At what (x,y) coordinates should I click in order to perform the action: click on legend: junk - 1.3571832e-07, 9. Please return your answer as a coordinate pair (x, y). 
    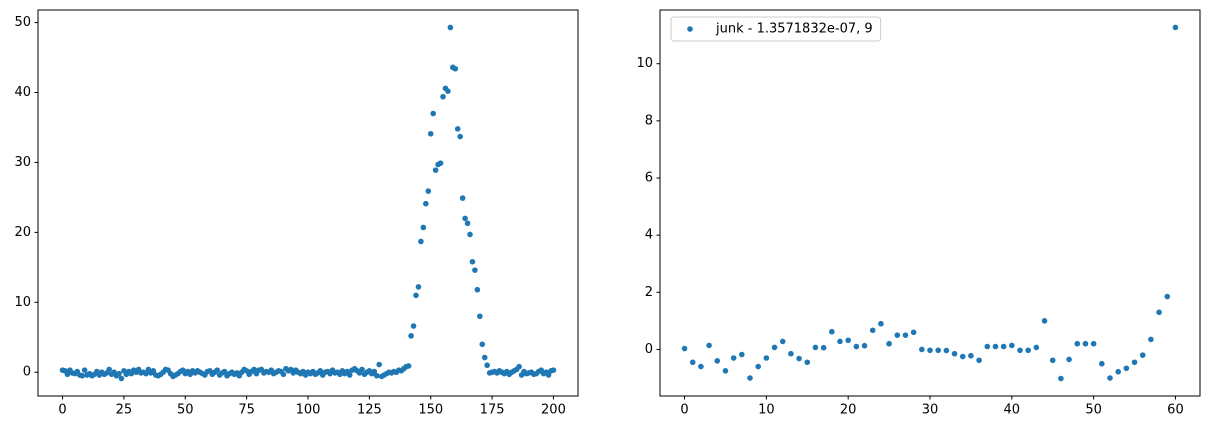
    Looking at the image, I should click on (776, 29).